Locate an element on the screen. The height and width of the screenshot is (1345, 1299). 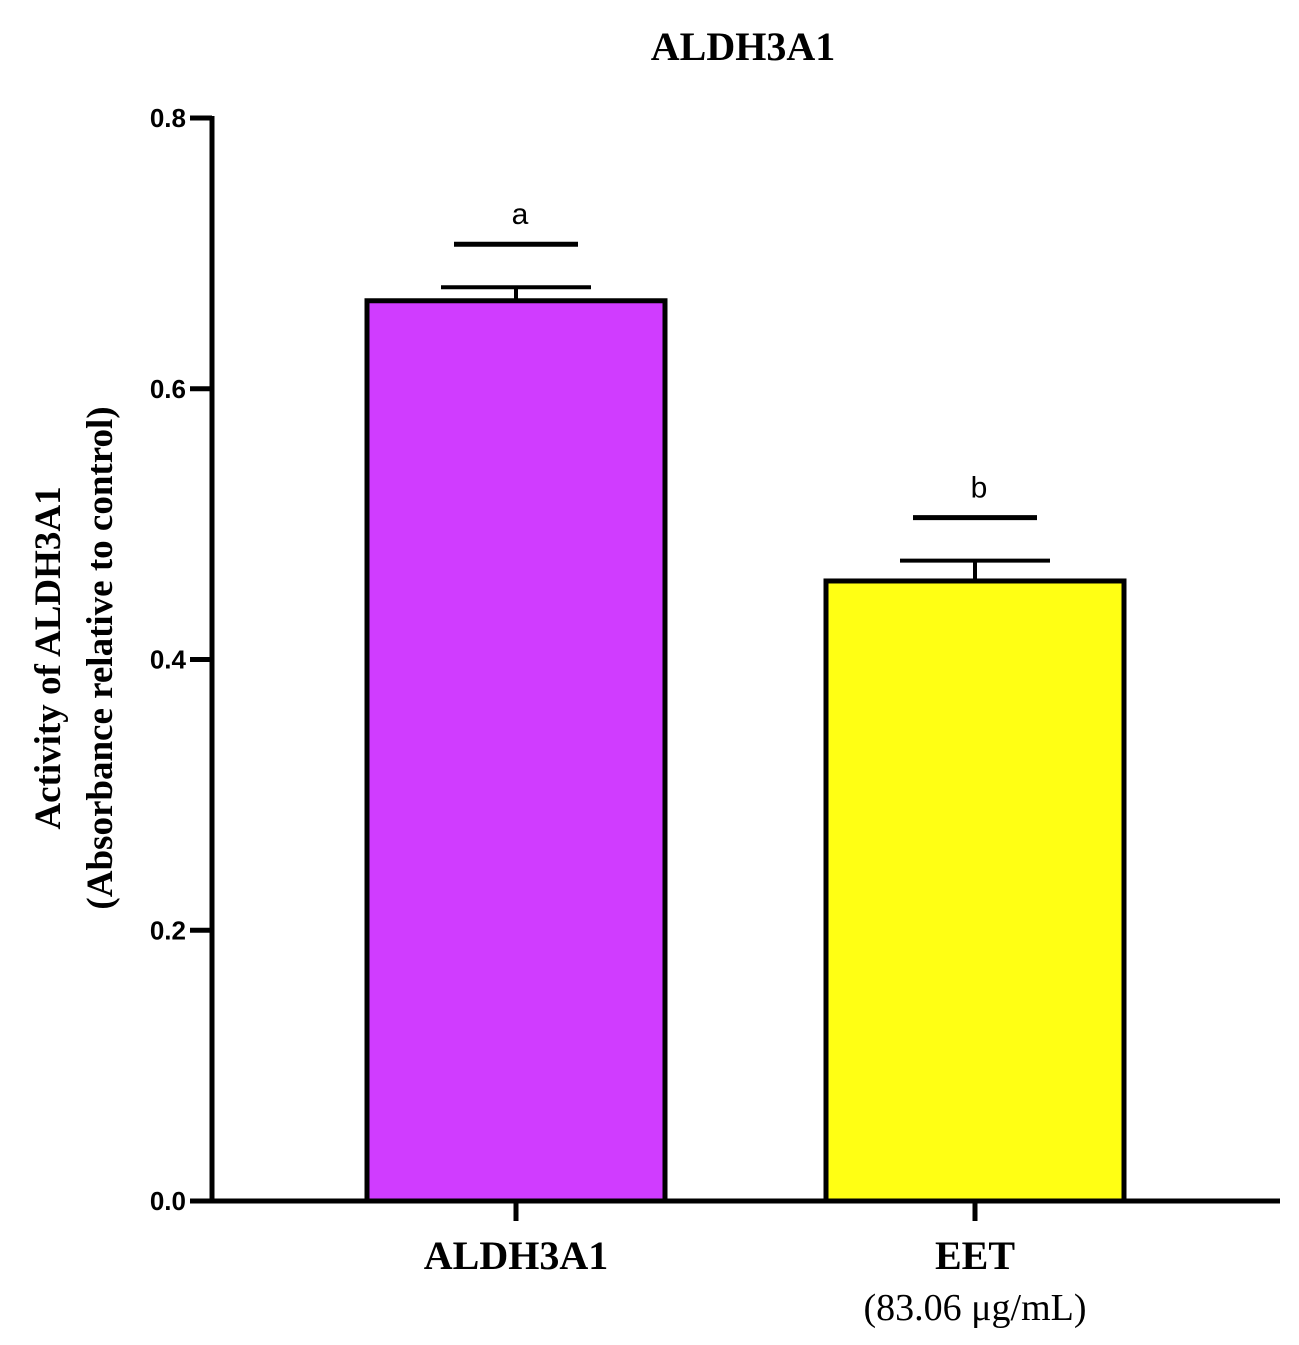
y-axis-label-line-1: Activity of ALDH3A1 is located at coordinates (48, 657).